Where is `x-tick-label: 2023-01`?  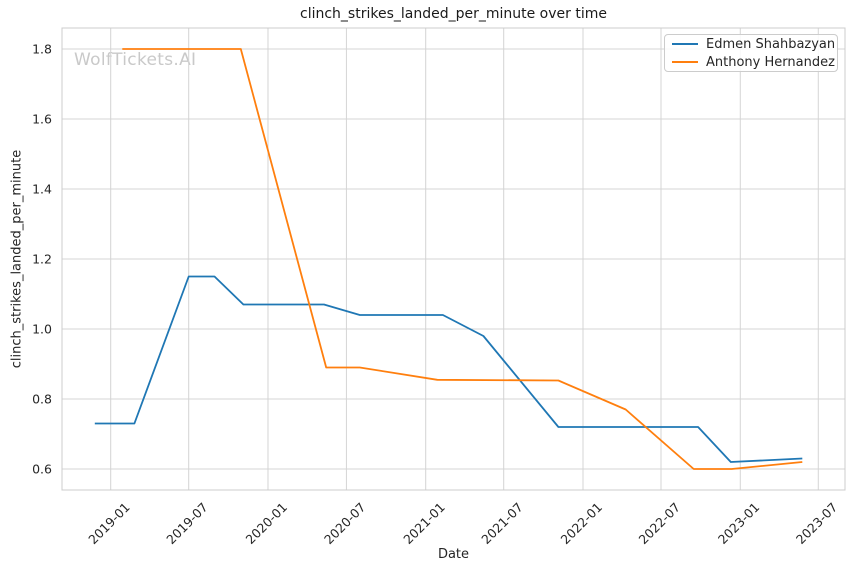
x-tick-label: 2023-01 is located at coordinates (739, 524).